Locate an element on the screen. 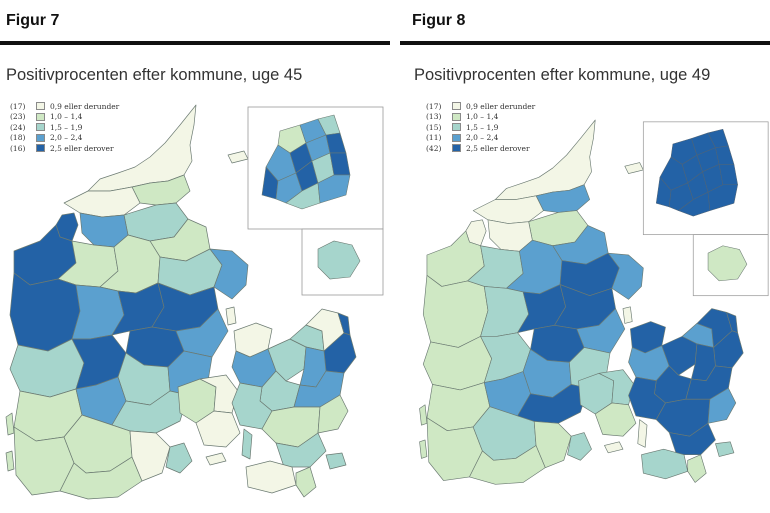 The width and height of the screenshot is (770, 513). figure-7-title: Positivprocenten efter kommune, uge 45 is located at coordinates (154, 75).